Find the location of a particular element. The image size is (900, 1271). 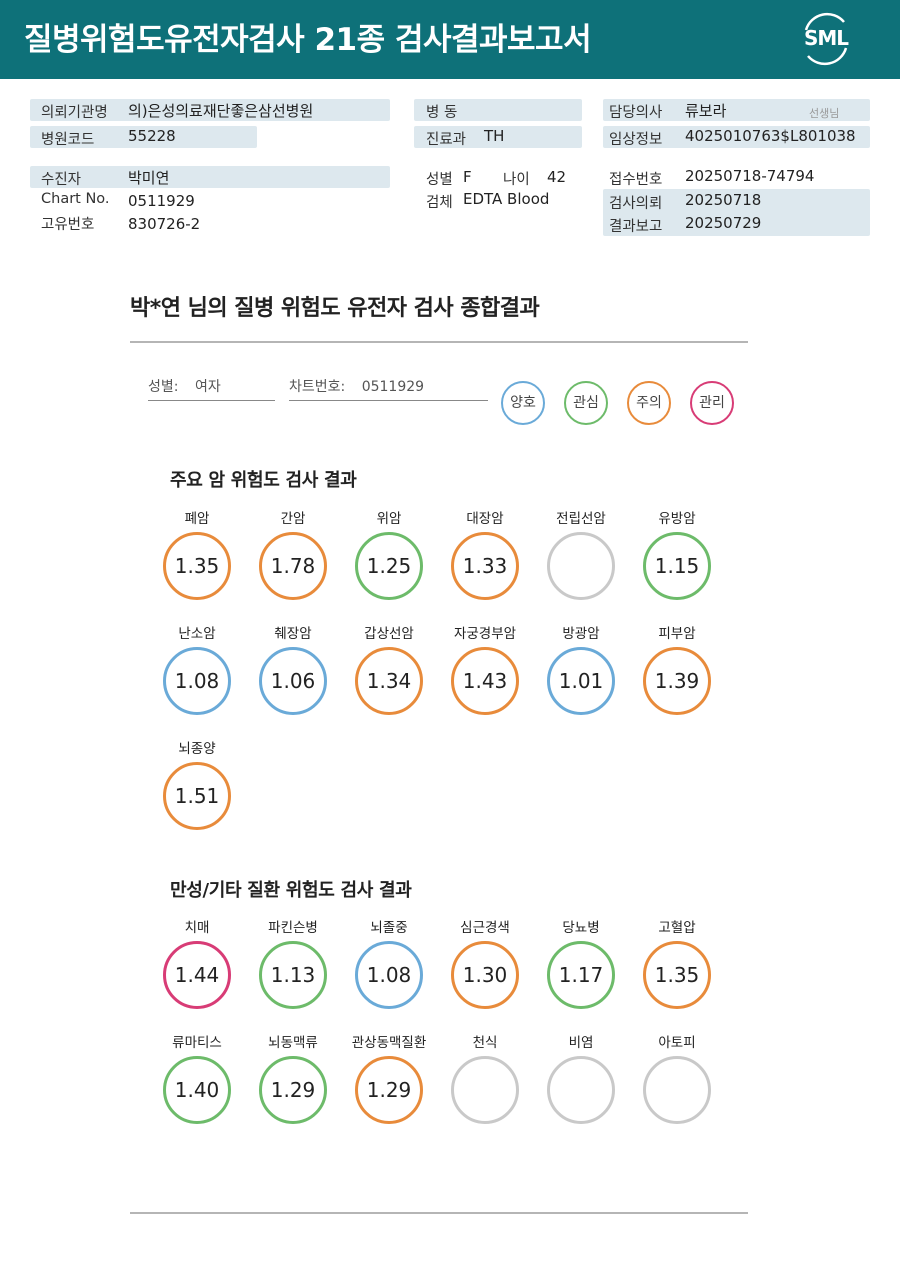

dept-row is located at coordinates (498, 137).